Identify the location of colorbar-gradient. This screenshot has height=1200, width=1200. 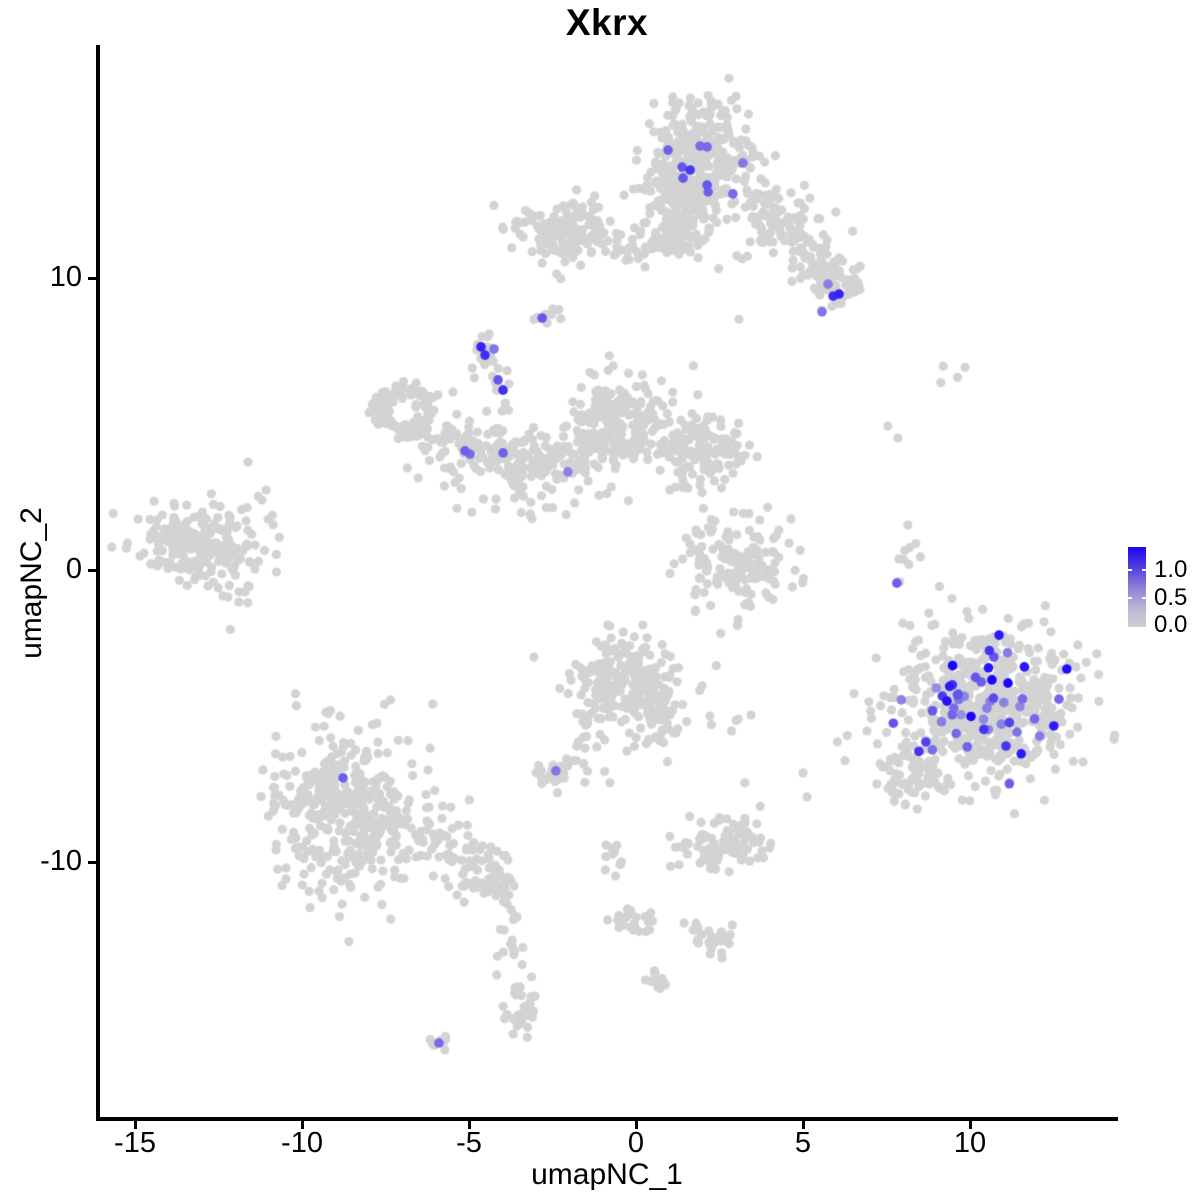
(1137, 587).